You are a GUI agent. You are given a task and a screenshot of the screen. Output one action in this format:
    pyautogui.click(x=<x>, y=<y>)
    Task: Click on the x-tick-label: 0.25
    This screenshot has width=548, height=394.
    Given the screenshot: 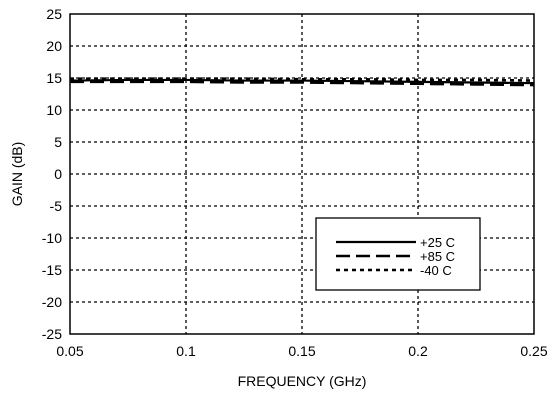 What is the action you would take?
    pyautogui.click(x=533, y=351)
    